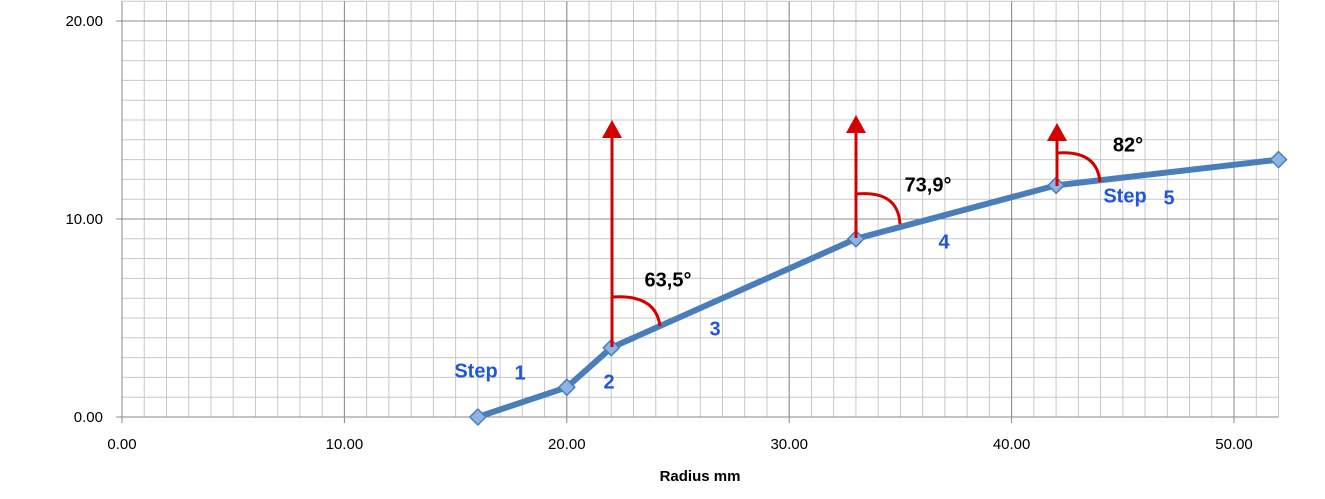  I want to click on x-tick-label: 40.00, so click(1012, 444).